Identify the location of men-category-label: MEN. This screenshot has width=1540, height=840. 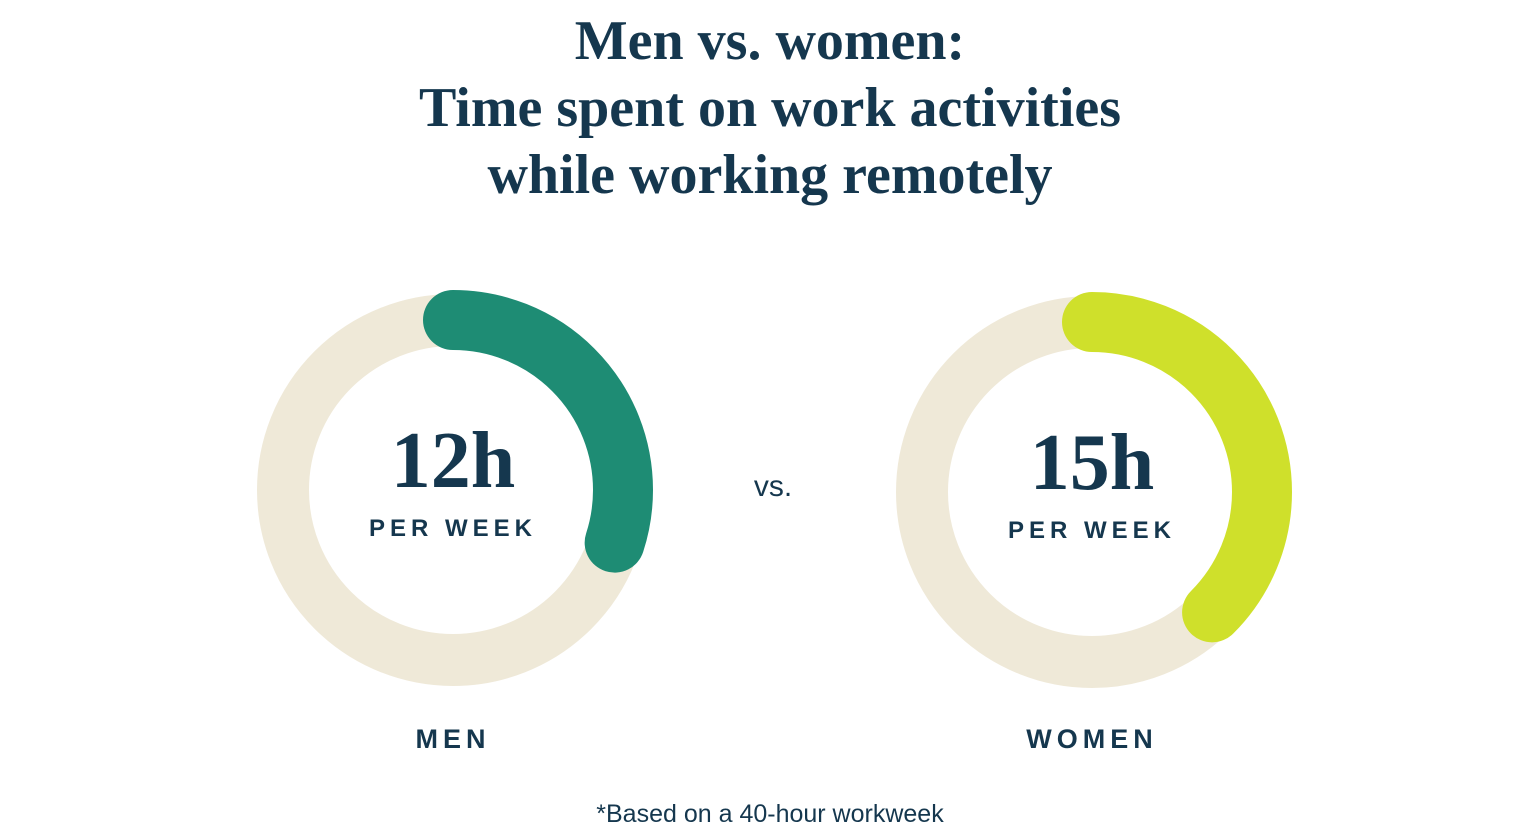
(453, 739).